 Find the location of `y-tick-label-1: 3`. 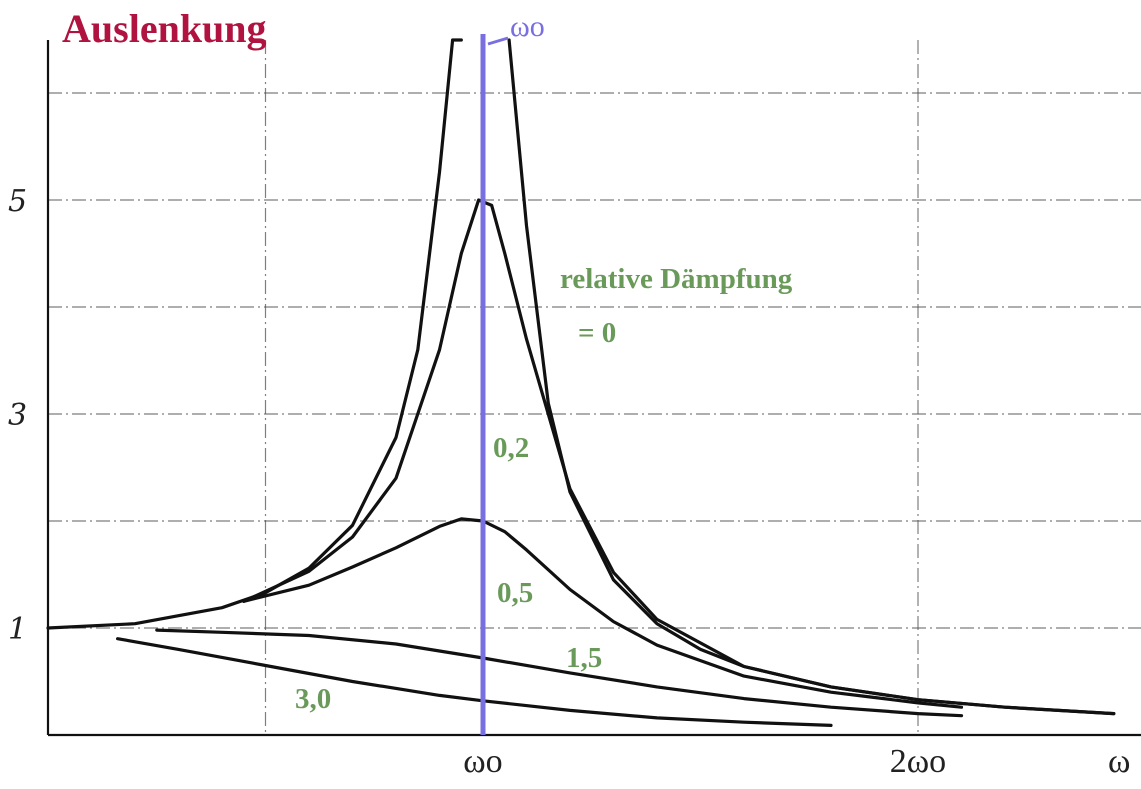

y-tick-label-1: 3 is located at coordinates (17, 415).